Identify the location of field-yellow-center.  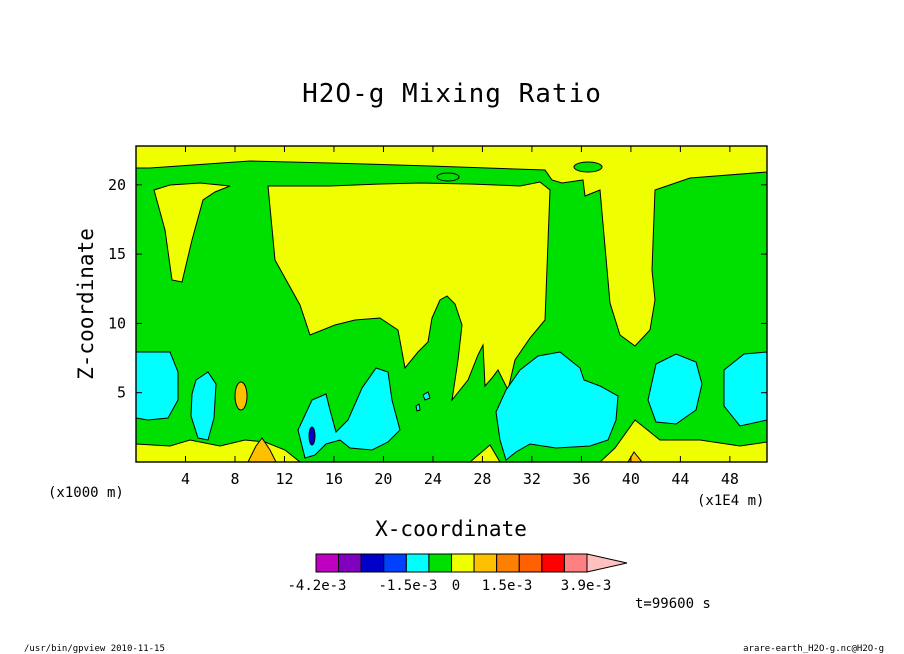
(409, 291).